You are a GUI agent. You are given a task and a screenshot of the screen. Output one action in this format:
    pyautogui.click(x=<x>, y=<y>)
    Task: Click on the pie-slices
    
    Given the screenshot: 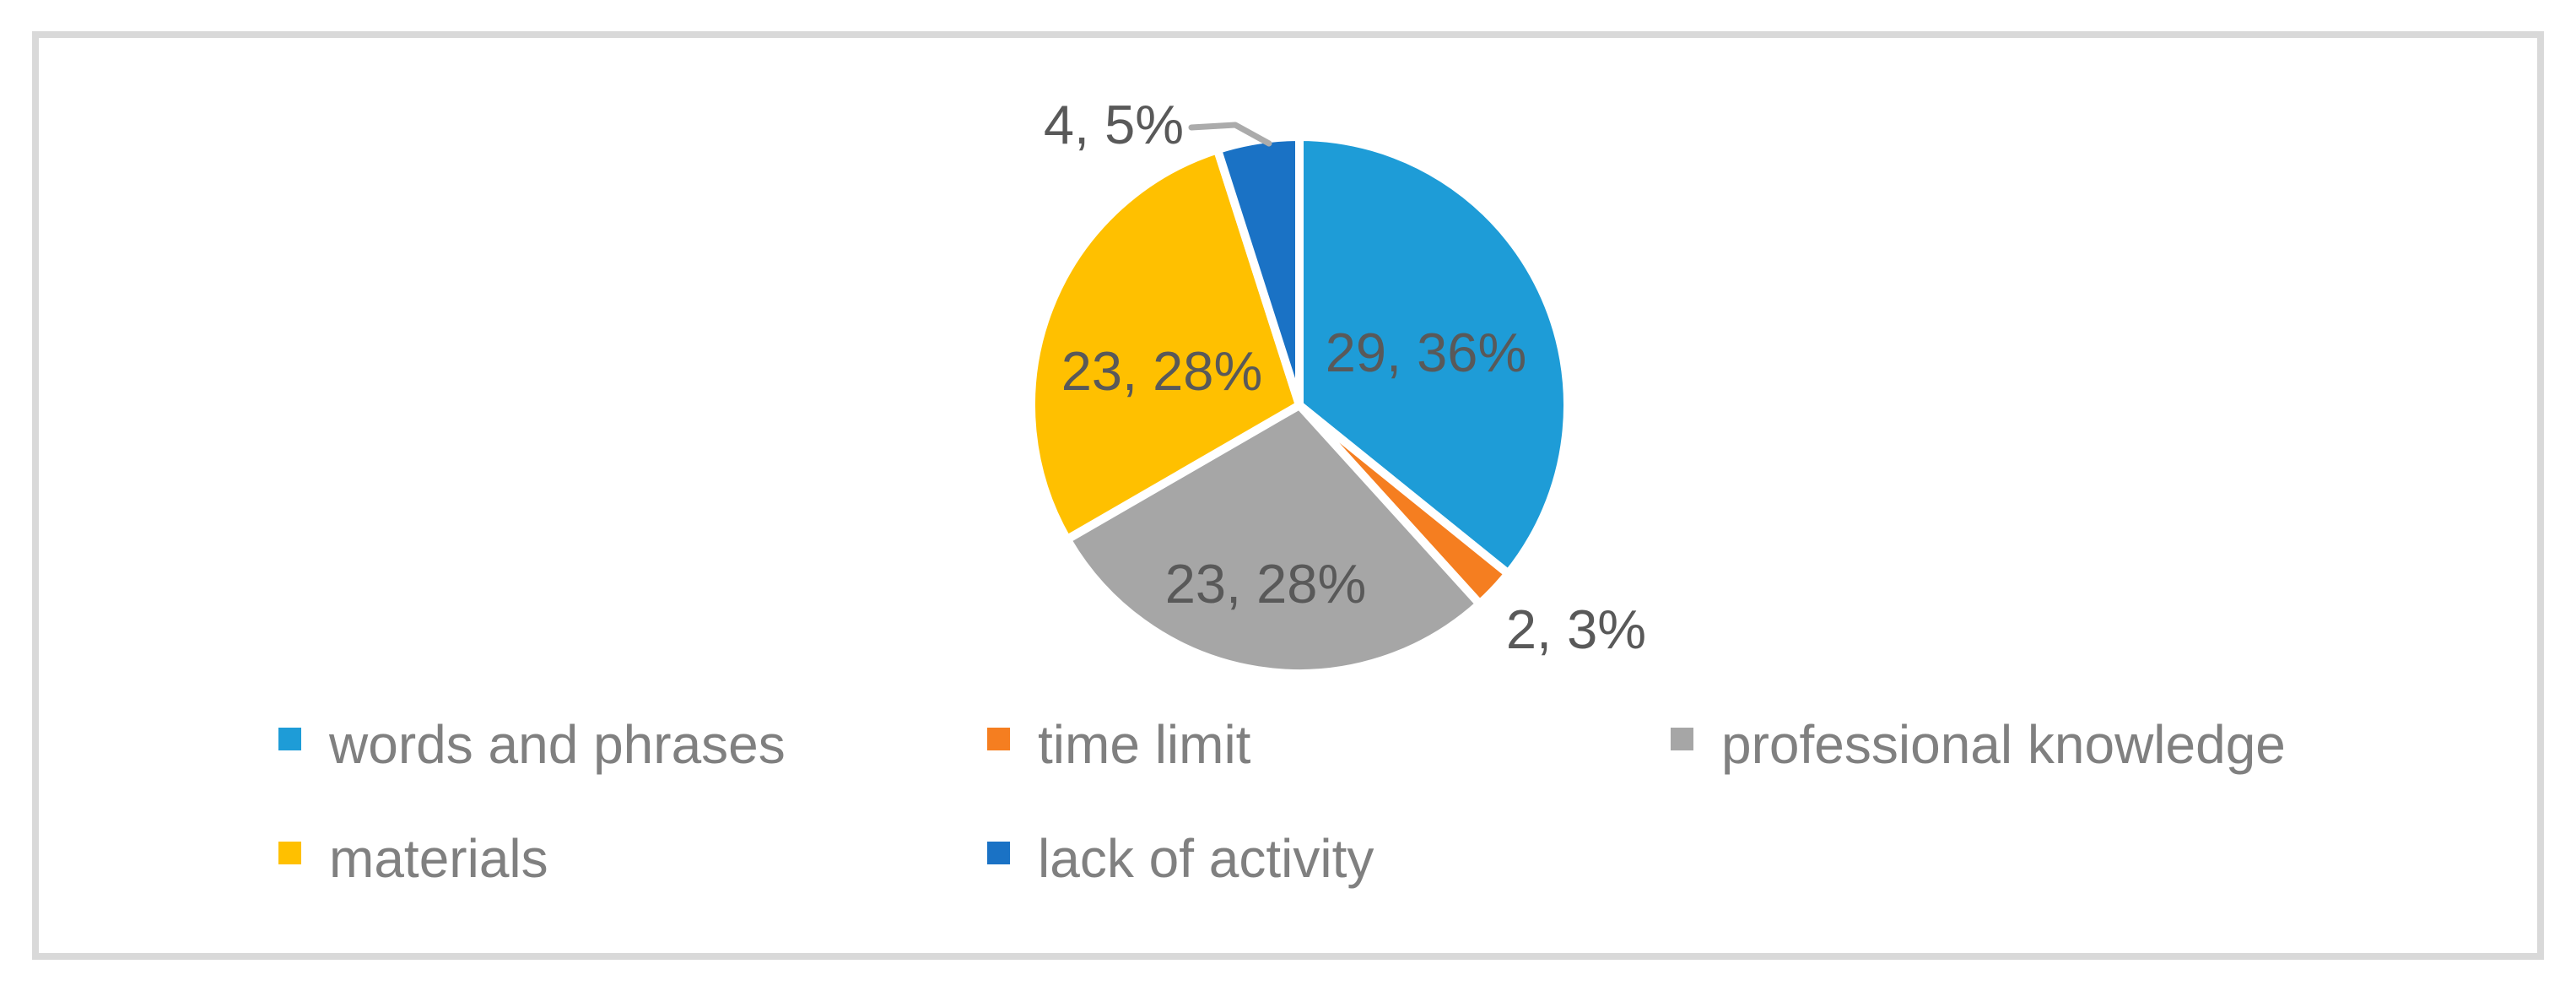 What is the action you would take?
    pyautogui.click(x=1299, y=405)
    